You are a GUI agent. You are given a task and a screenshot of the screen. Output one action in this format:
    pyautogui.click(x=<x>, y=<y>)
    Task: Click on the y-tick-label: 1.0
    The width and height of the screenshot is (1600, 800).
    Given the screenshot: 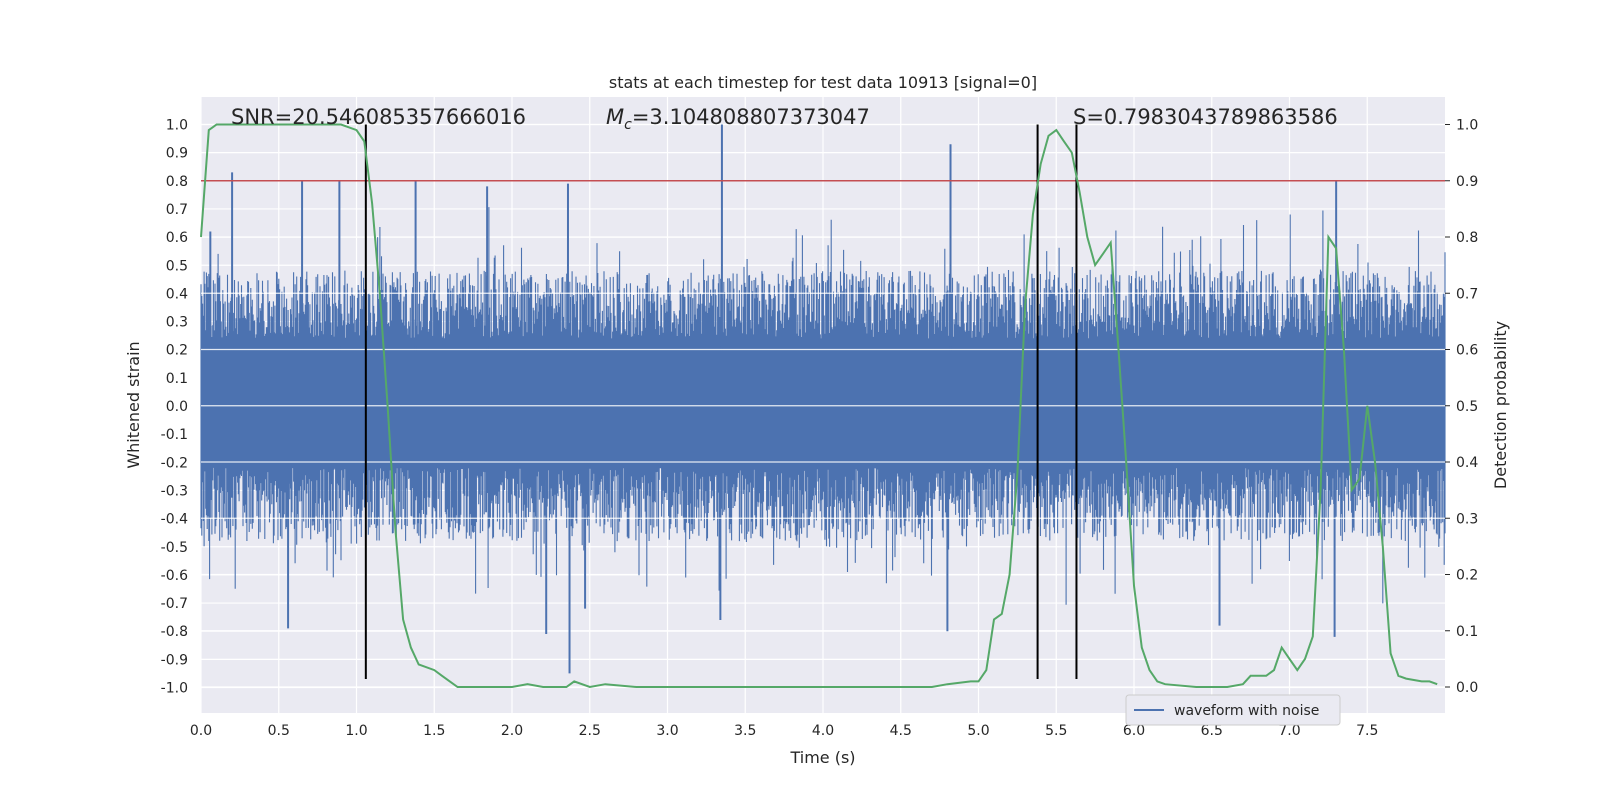 What is the action you would take?
    pyautogui.click(x=177, y=126)
    